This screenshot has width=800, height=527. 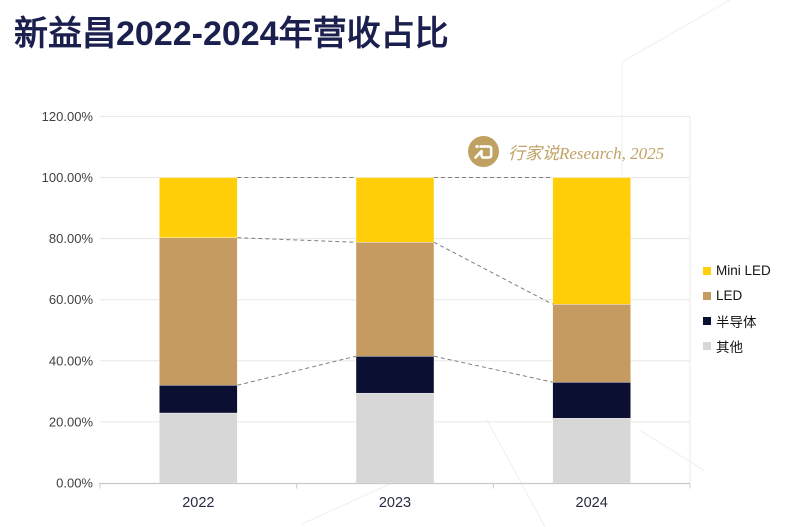 I want to click on bar-segment-Mini LED-2024, so click(x=591, y=241).